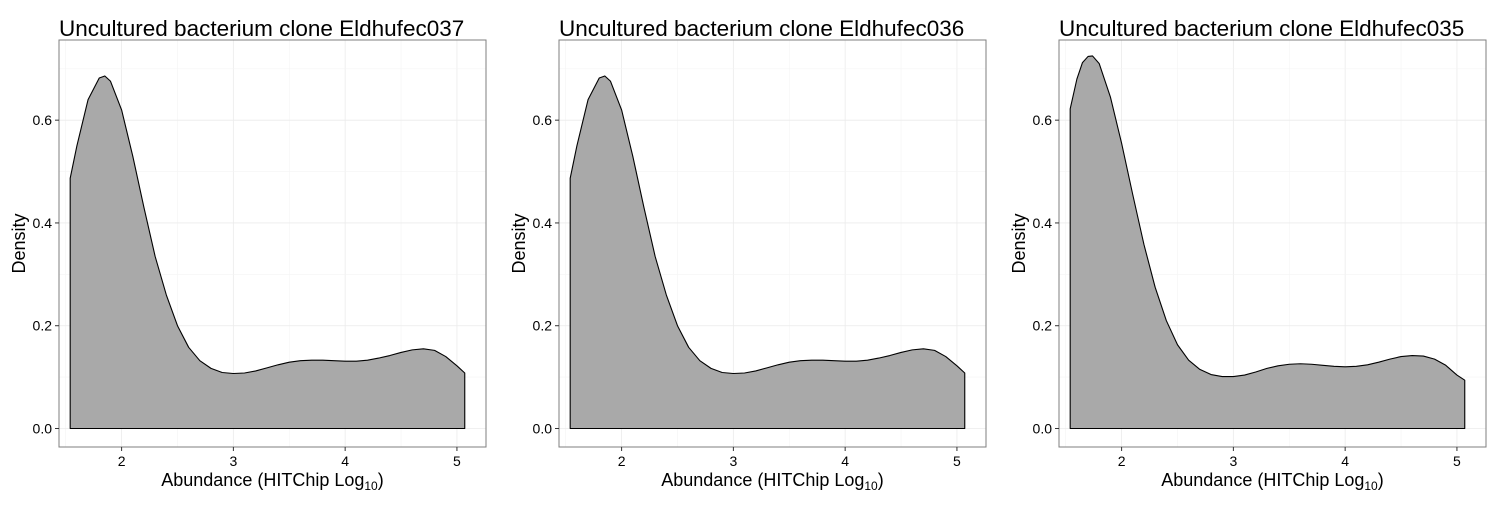 This screenshot has width=1500, height=505. Describe the element at coordinates (261, 28) in the screenshot. I see `chart-title: Uncultured bacterium clone Eldhufec037` at that location.